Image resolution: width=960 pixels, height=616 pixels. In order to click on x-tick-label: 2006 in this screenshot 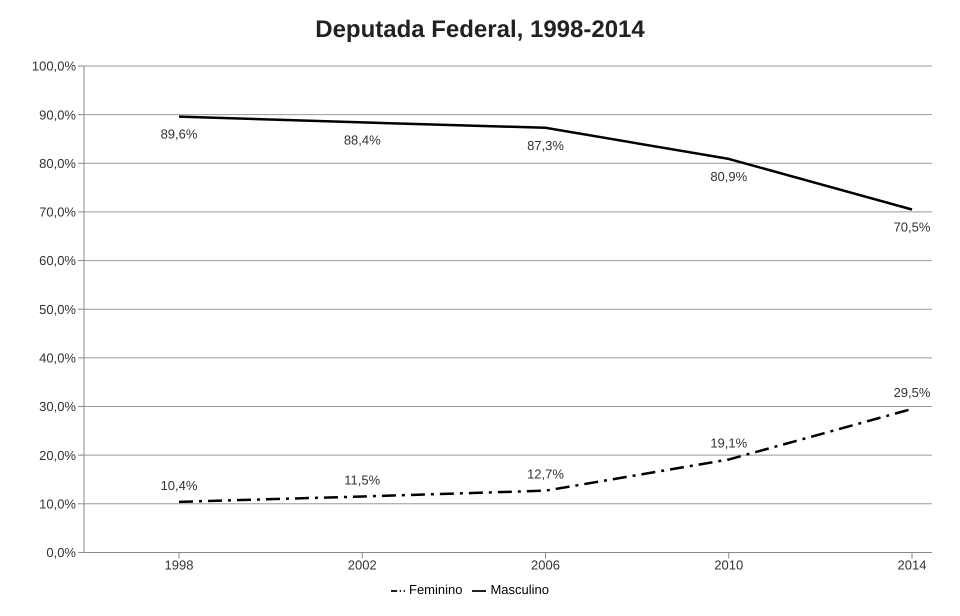, I will do `click(545, 565)`.